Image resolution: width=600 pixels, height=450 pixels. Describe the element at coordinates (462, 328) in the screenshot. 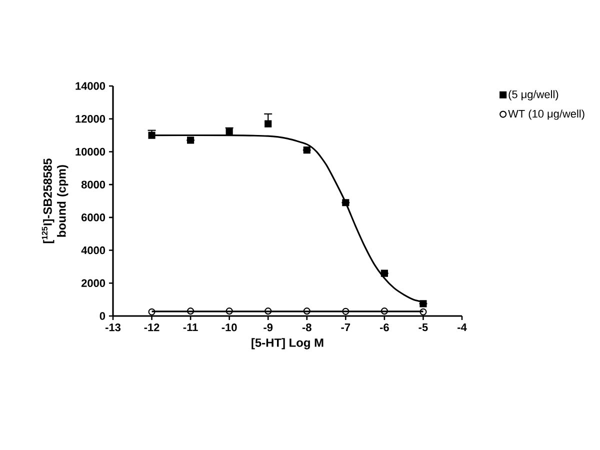

I see `x-tick-label: -4` at that location.